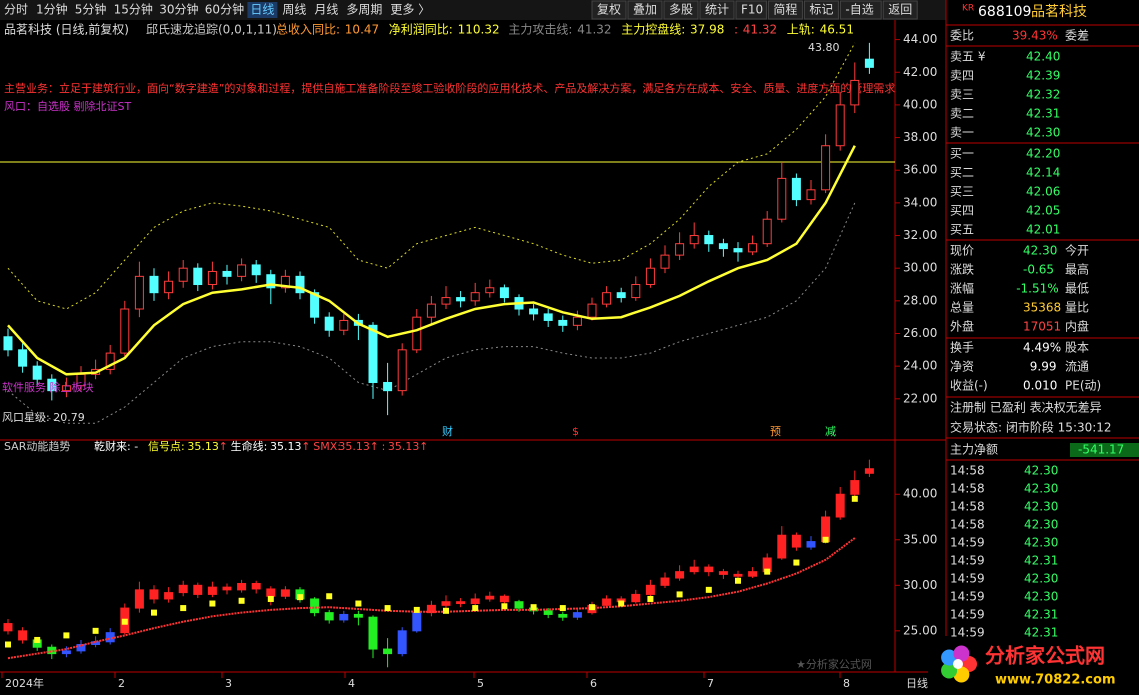  What do you see at coordinates (91, 9) in the screenshot?
I see `period-tab: 5分钟` at bounding box center [91, 9].